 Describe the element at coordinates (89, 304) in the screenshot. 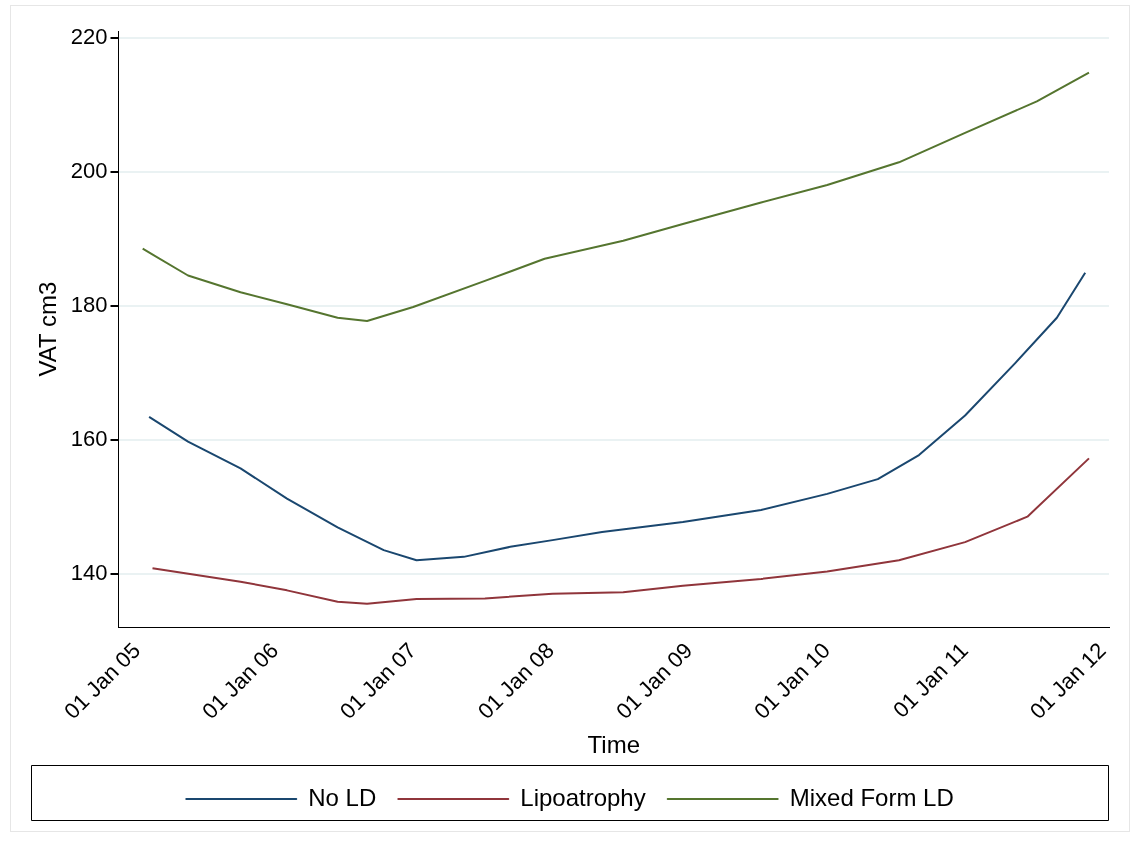

I see `y-tick-label: 180` at that location.